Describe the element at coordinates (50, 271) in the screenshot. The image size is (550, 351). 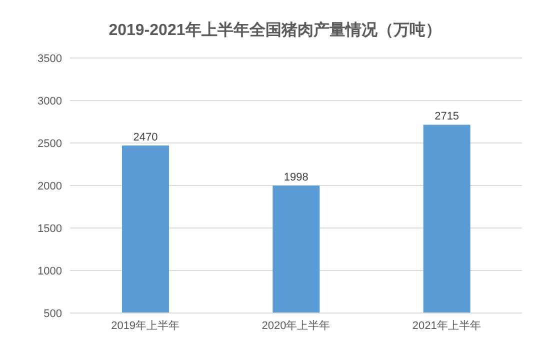
I see `y-tick-label: 1000` at that location.